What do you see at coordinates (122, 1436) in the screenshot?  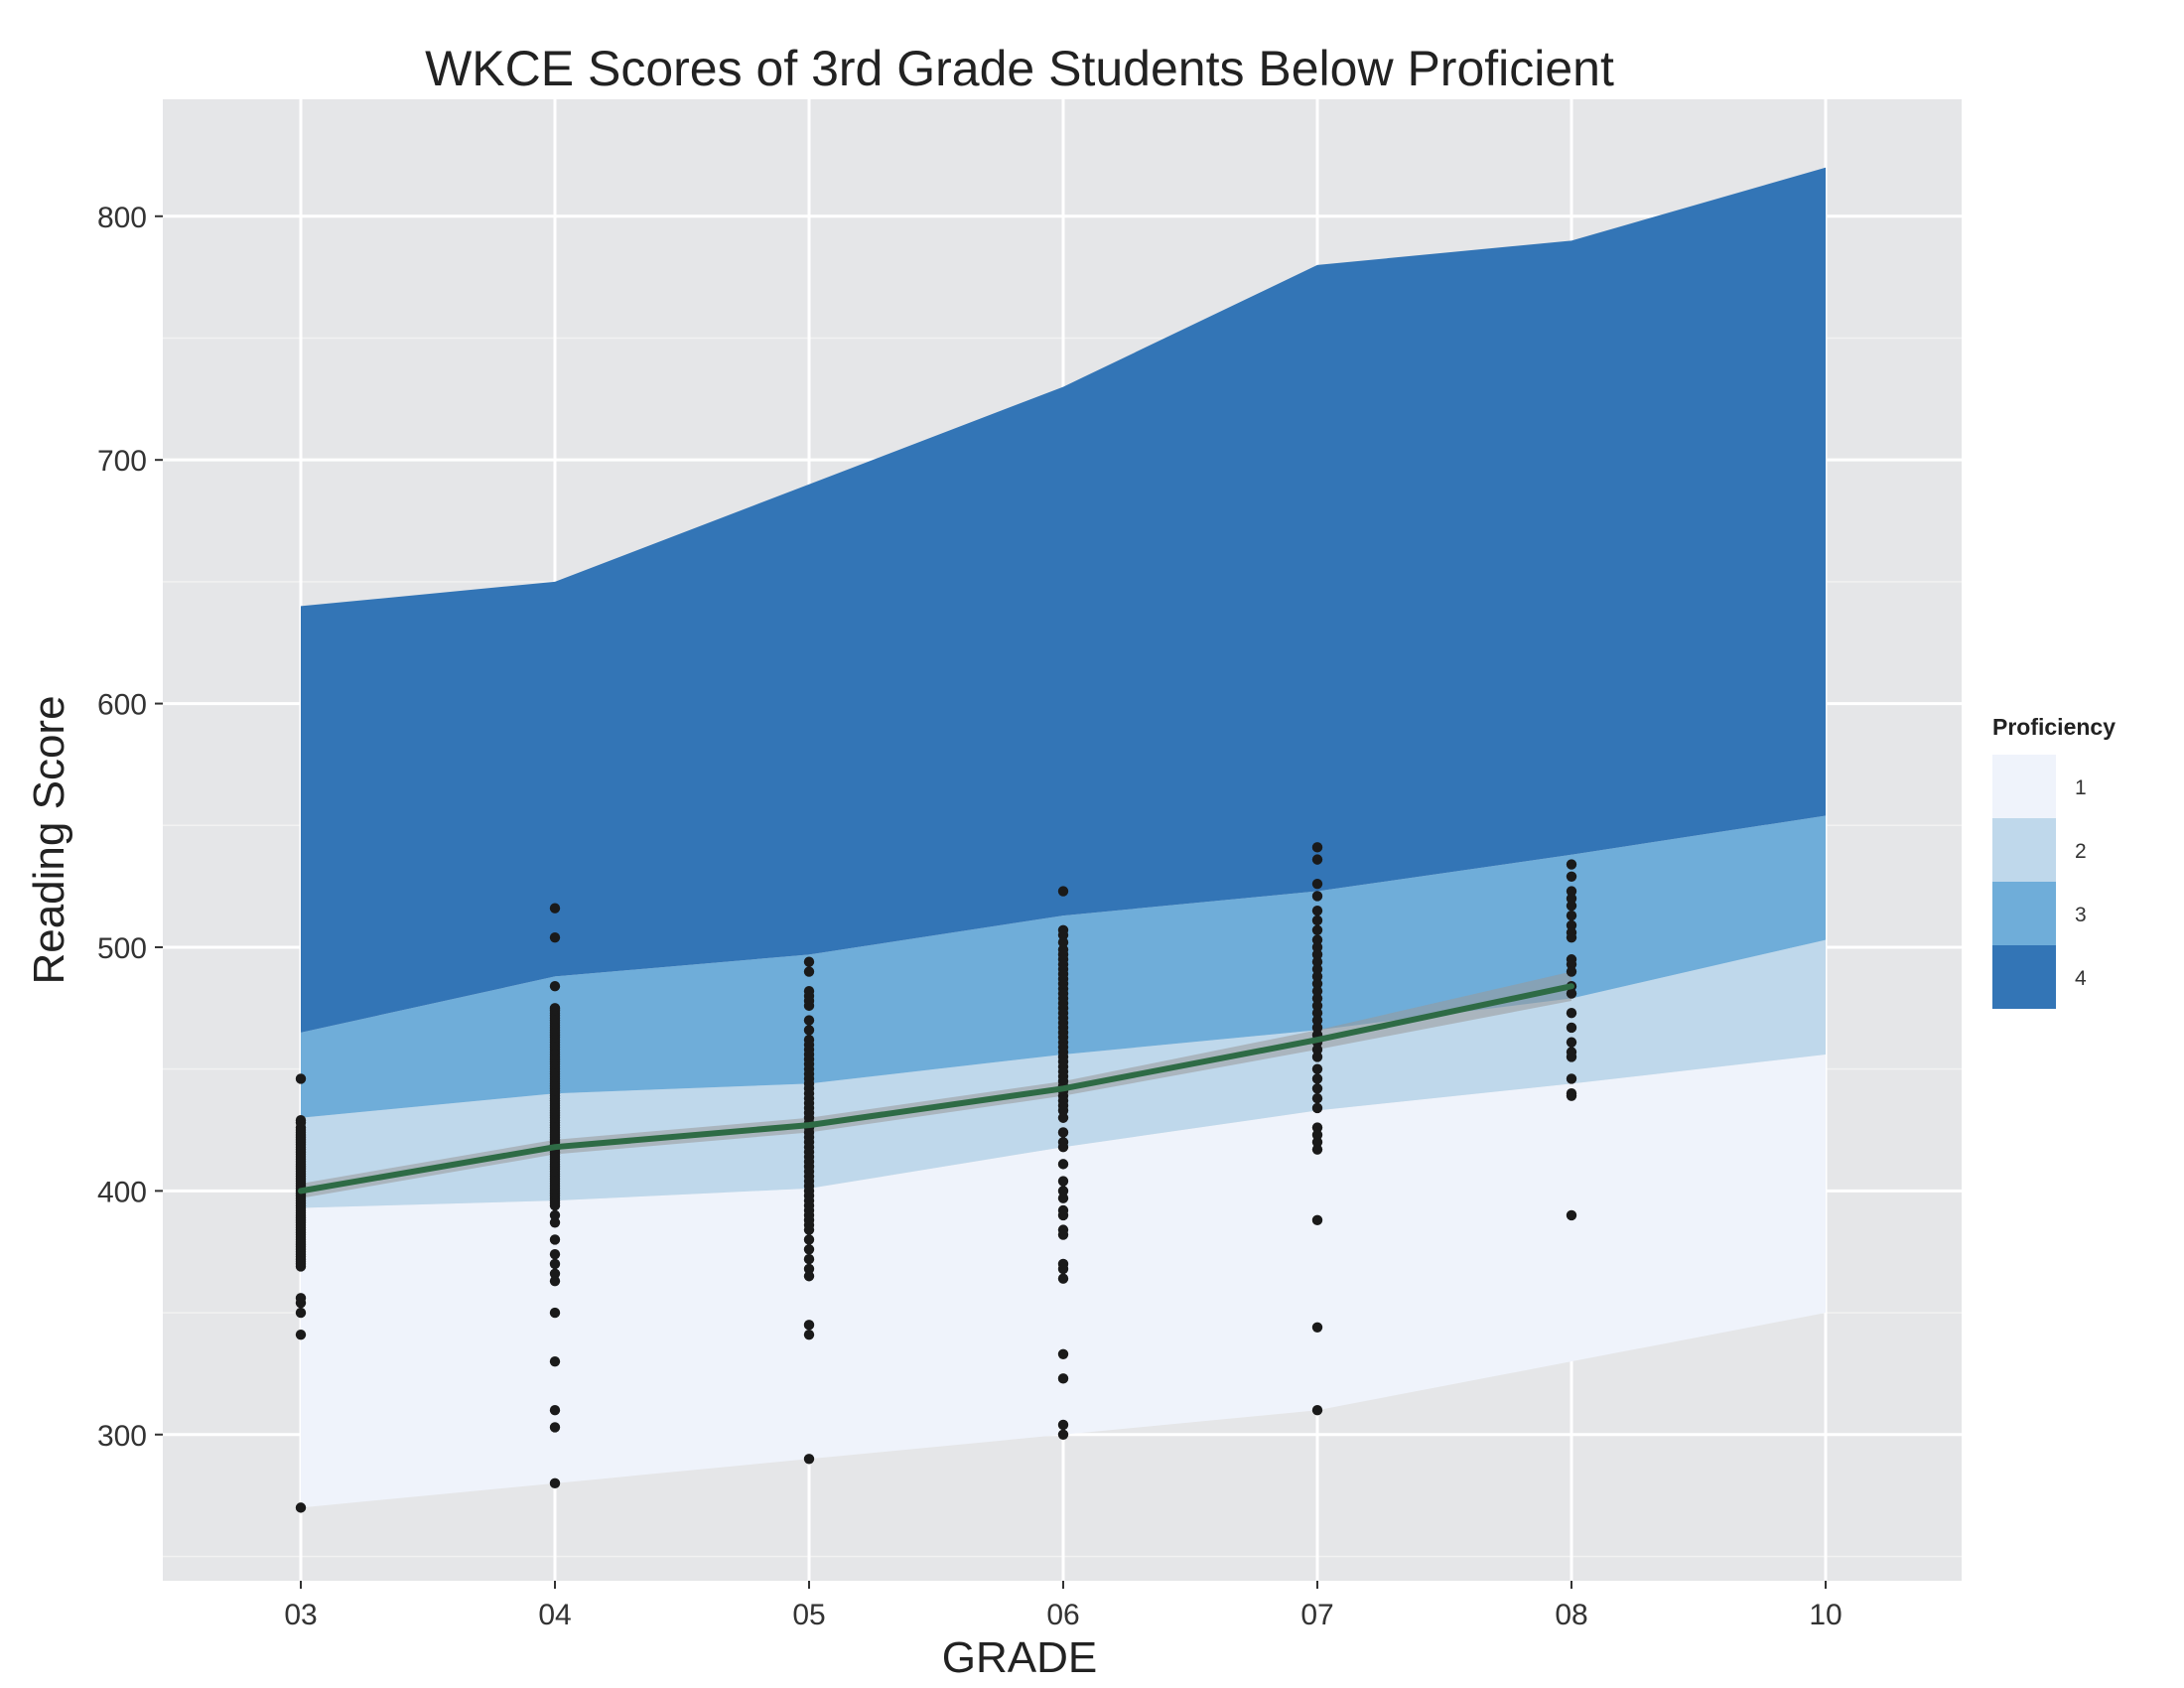 I see `y-tick-label: 300` at bounding box center [122, 1436].